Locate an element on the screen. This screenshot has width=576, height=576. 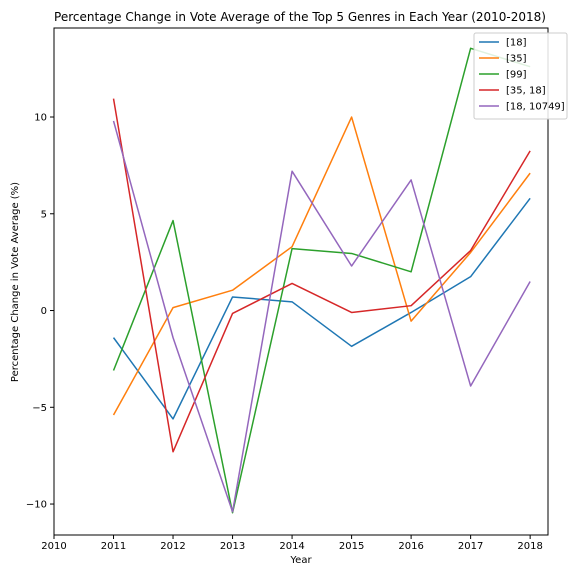
x-tick-label-2010: 2010 is located at coordinates (53, 546).